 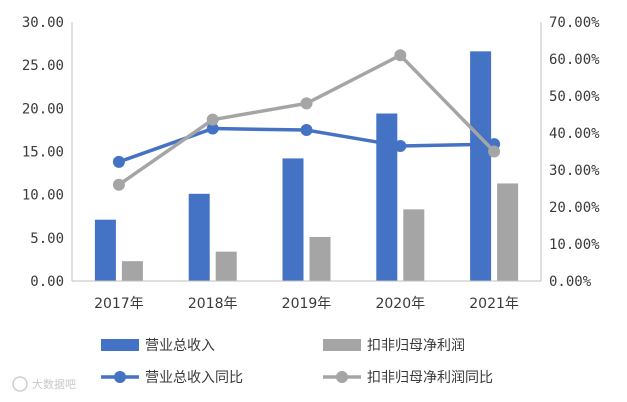 What do you see at coordinates (54, 384) in the screenshot?
I see `watermark-text: 大数据吧` at bounding box center [54, 384].